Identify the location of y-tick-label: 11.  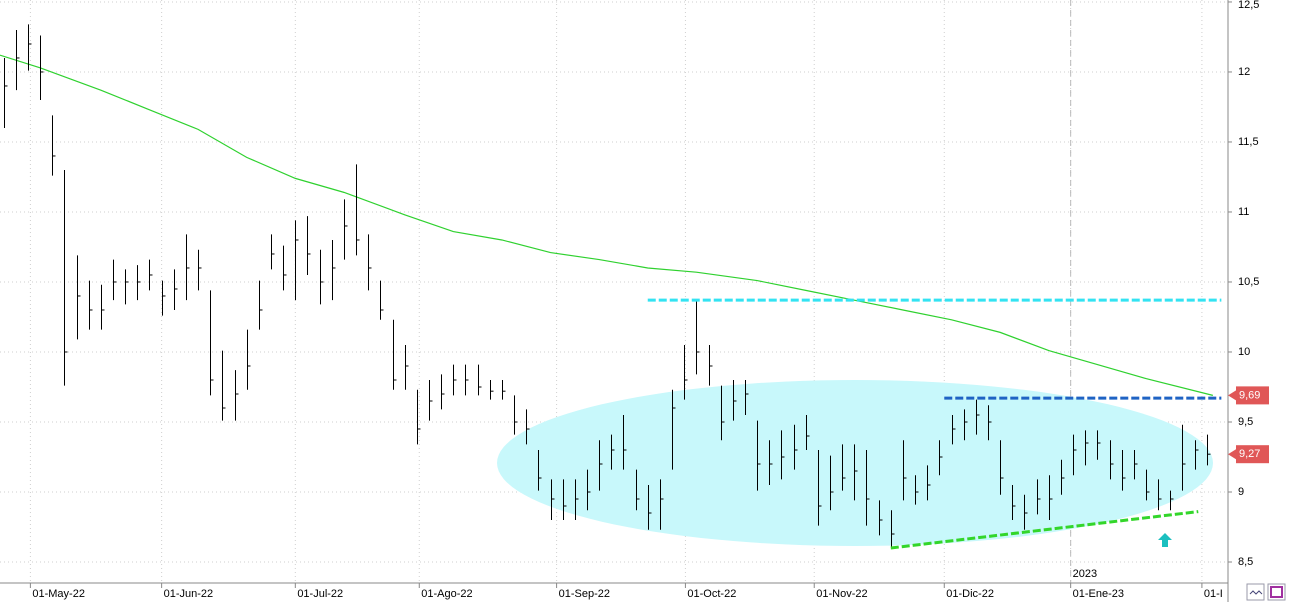
(1243, 212).